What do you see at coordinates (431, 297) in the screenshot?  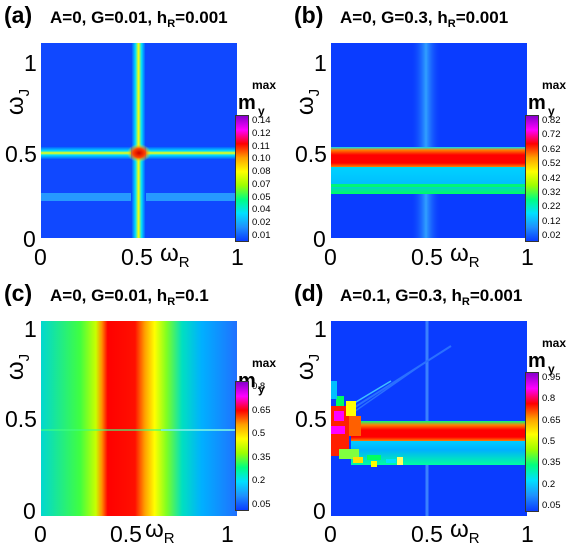 I see `panel-title: A=0.1, G=0.3, hR=0.001` at bounding box center [431, 297].